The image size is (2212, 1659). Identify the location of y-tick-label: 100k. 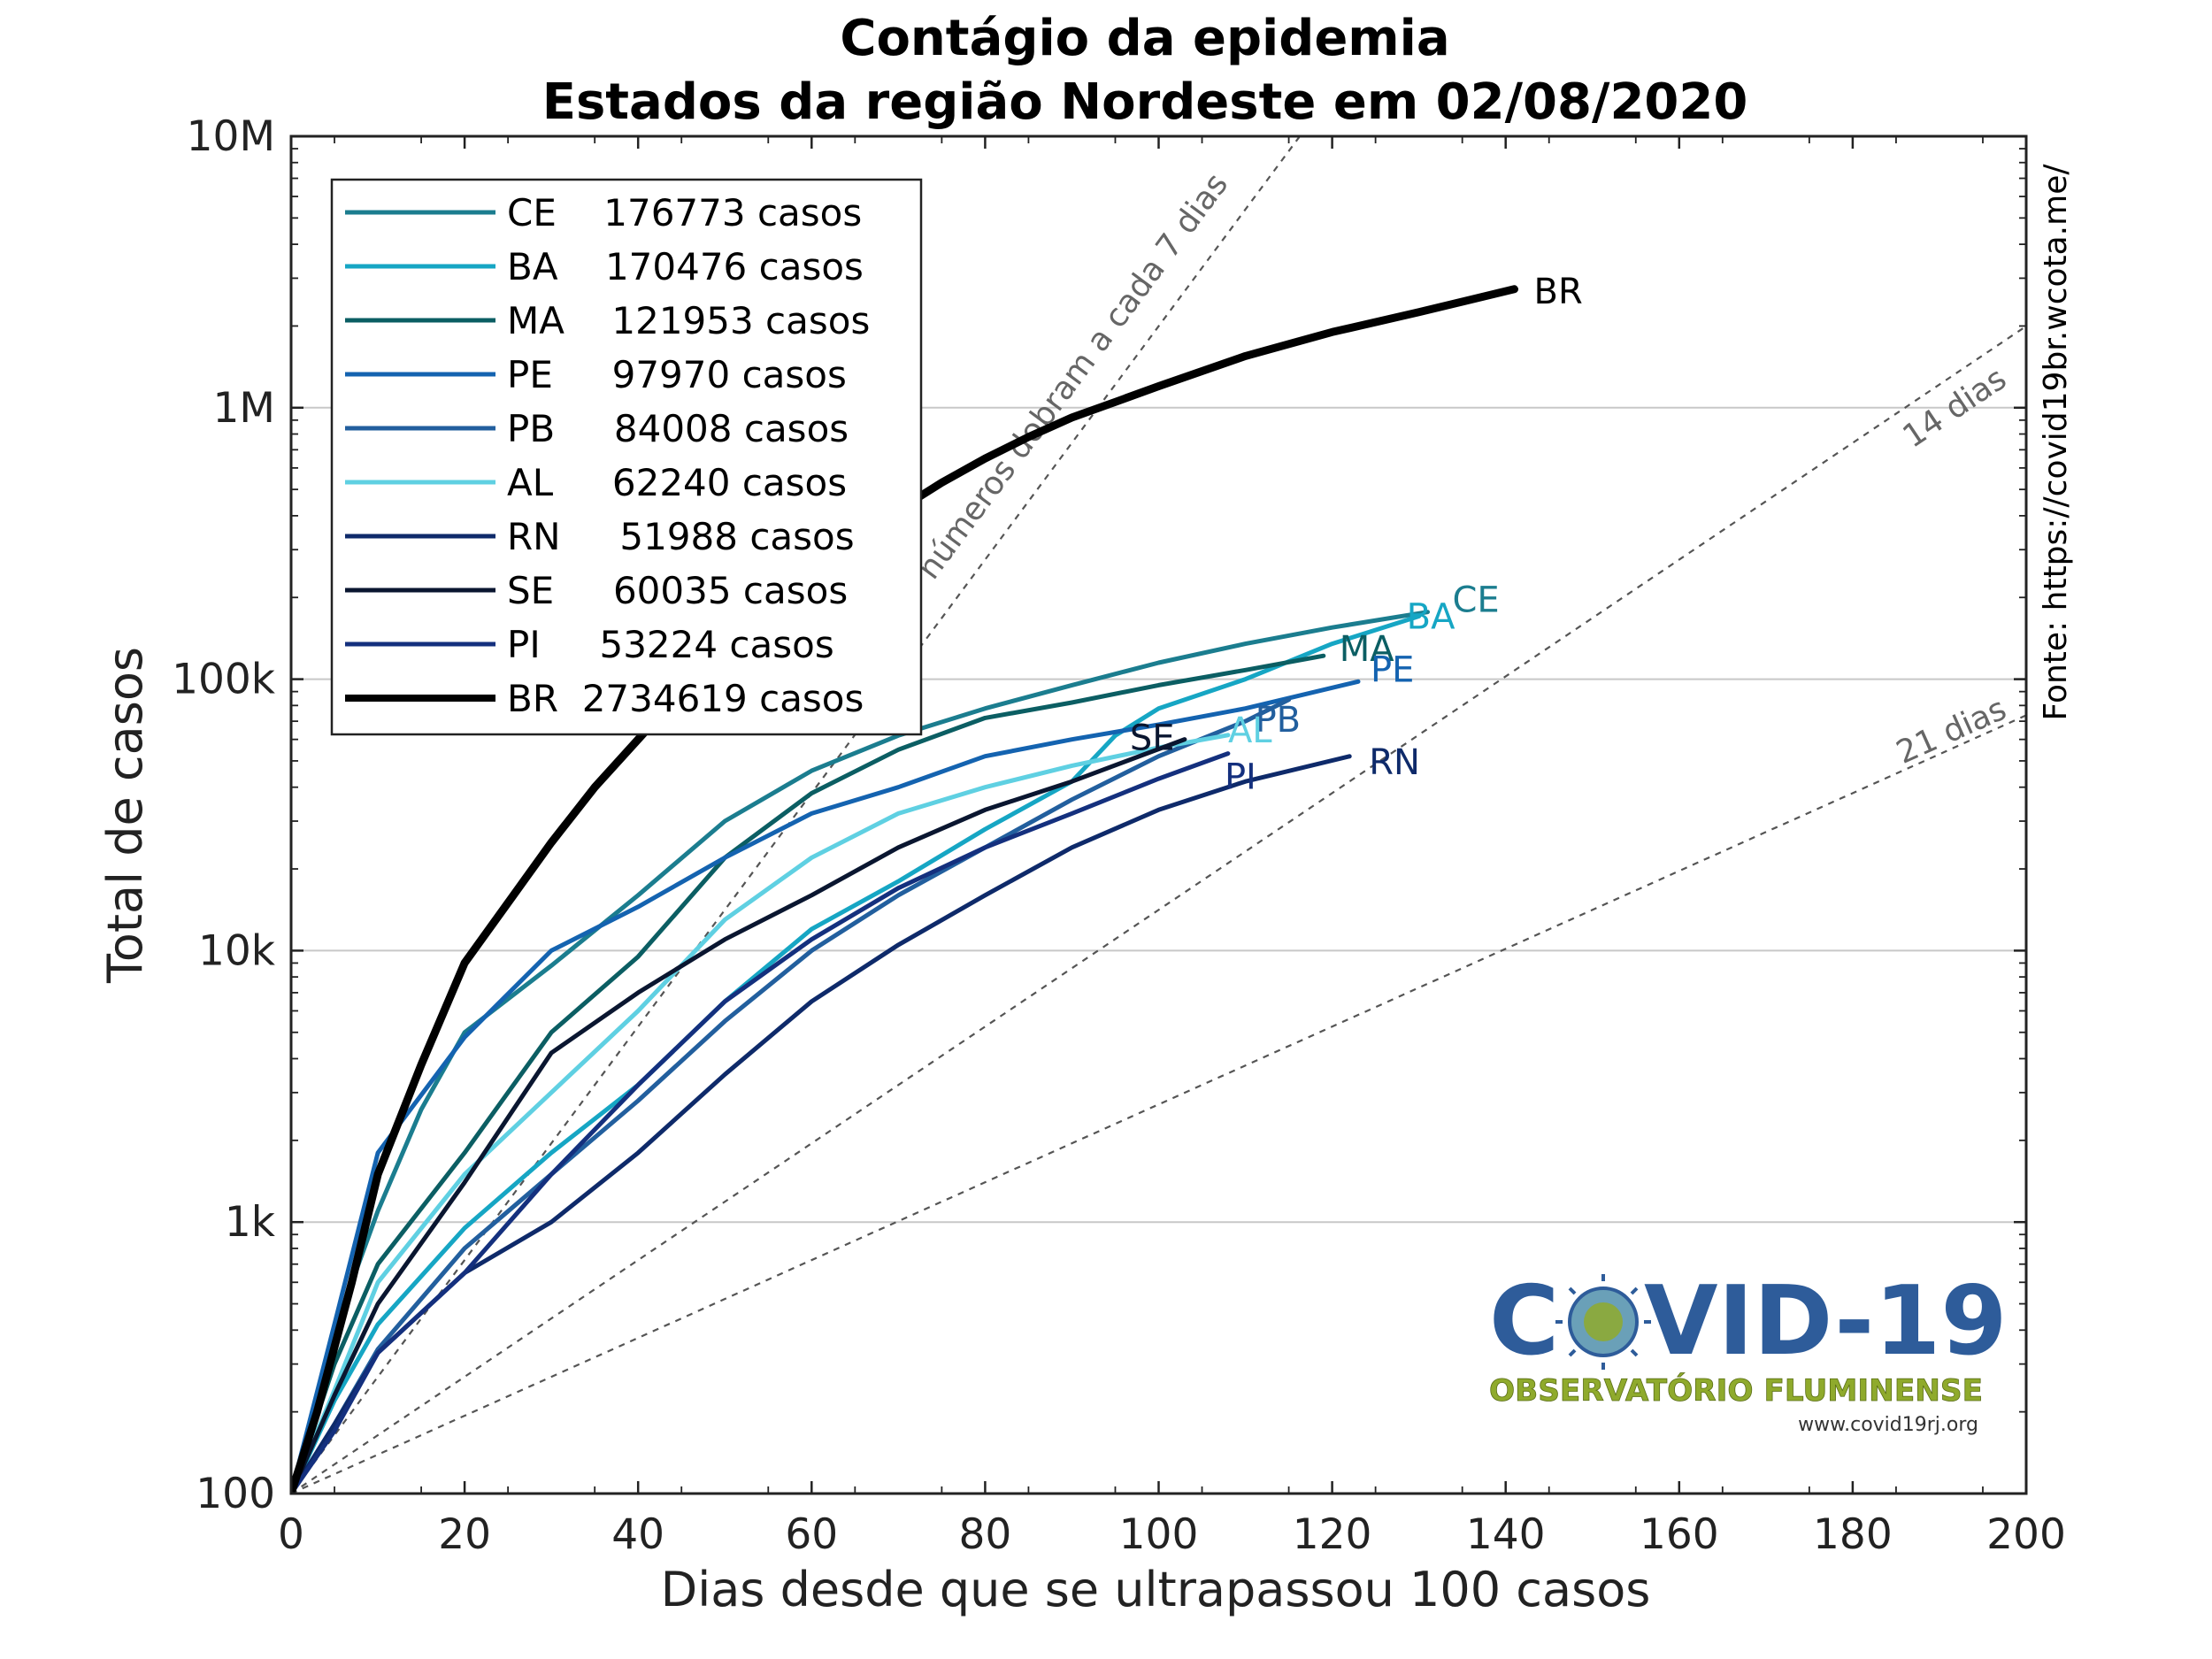
(224, 680).